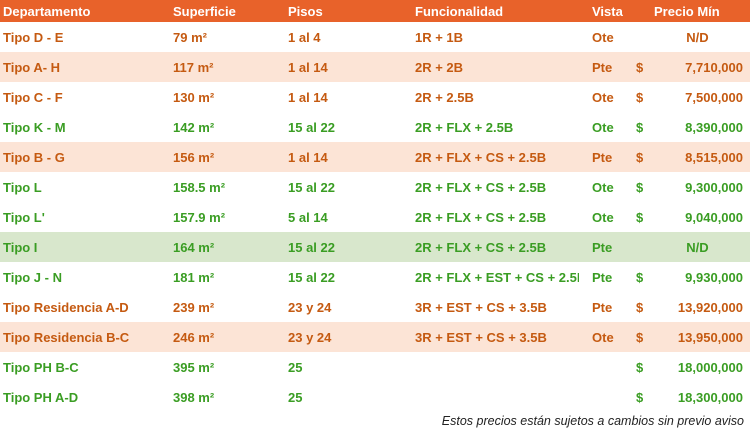 This screenshot has height=438, width=750. I want to click on cell-precio: N/D, so click(697, 247).